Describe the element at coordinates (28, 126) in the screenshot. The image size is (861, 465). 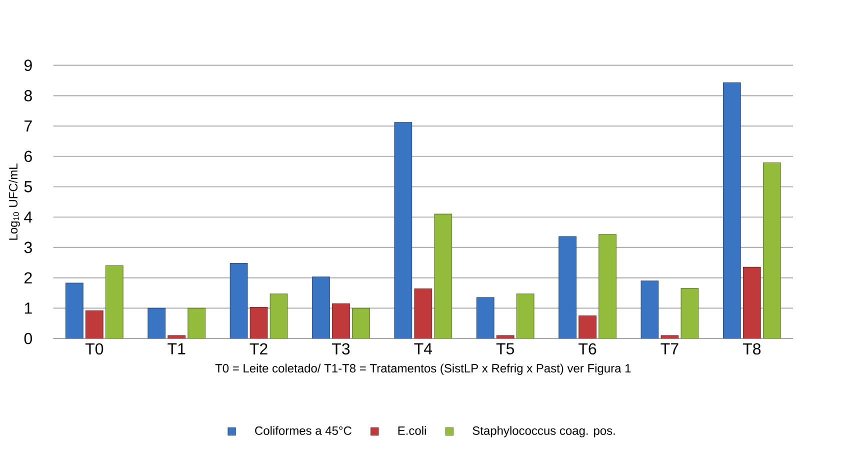
I see `y-tick-label: 7` at that location.